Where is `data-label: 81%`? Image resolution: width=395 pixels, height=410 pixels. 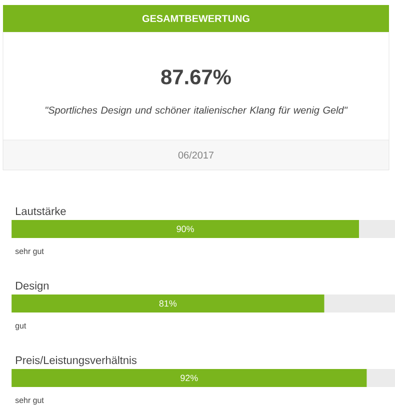 data-label: 81% is located at coordinates (168, 303).